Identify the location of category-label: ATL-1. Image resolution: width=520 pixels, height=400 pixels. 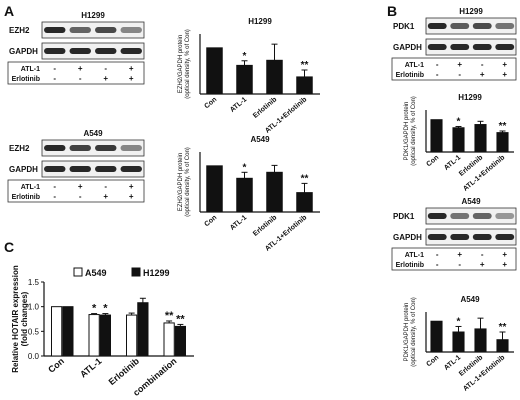
(238, 223).